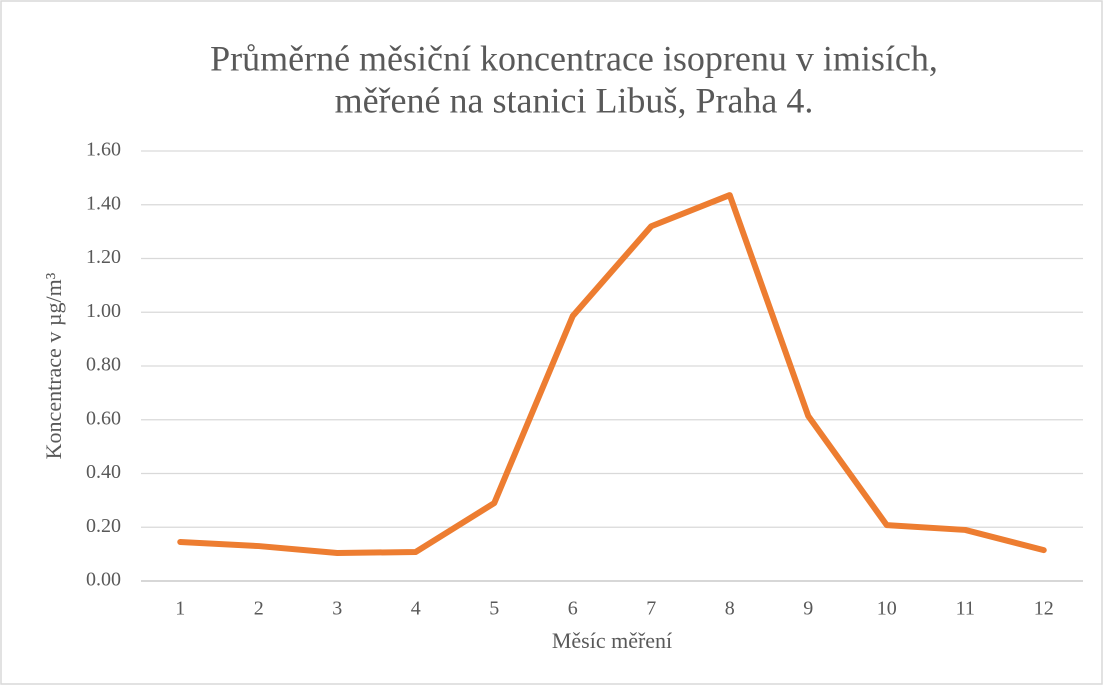 This screenshot has height=686, width=1104. What do you see at coordinates (103, 150) in the screenshot?
I see `y-tick-label: 1.60` at bounding box center [103, 150].